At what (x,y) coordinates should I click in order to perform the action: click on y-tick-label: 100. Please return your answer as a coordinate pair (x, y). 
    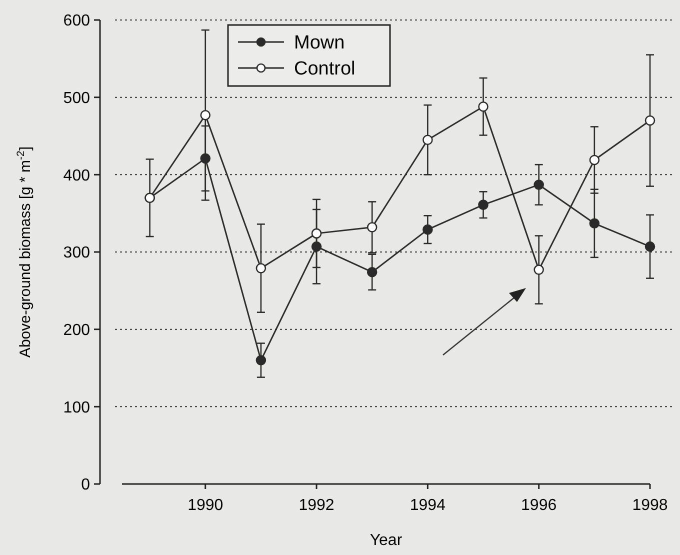
    Looking at the image, I should click on (76, 407).